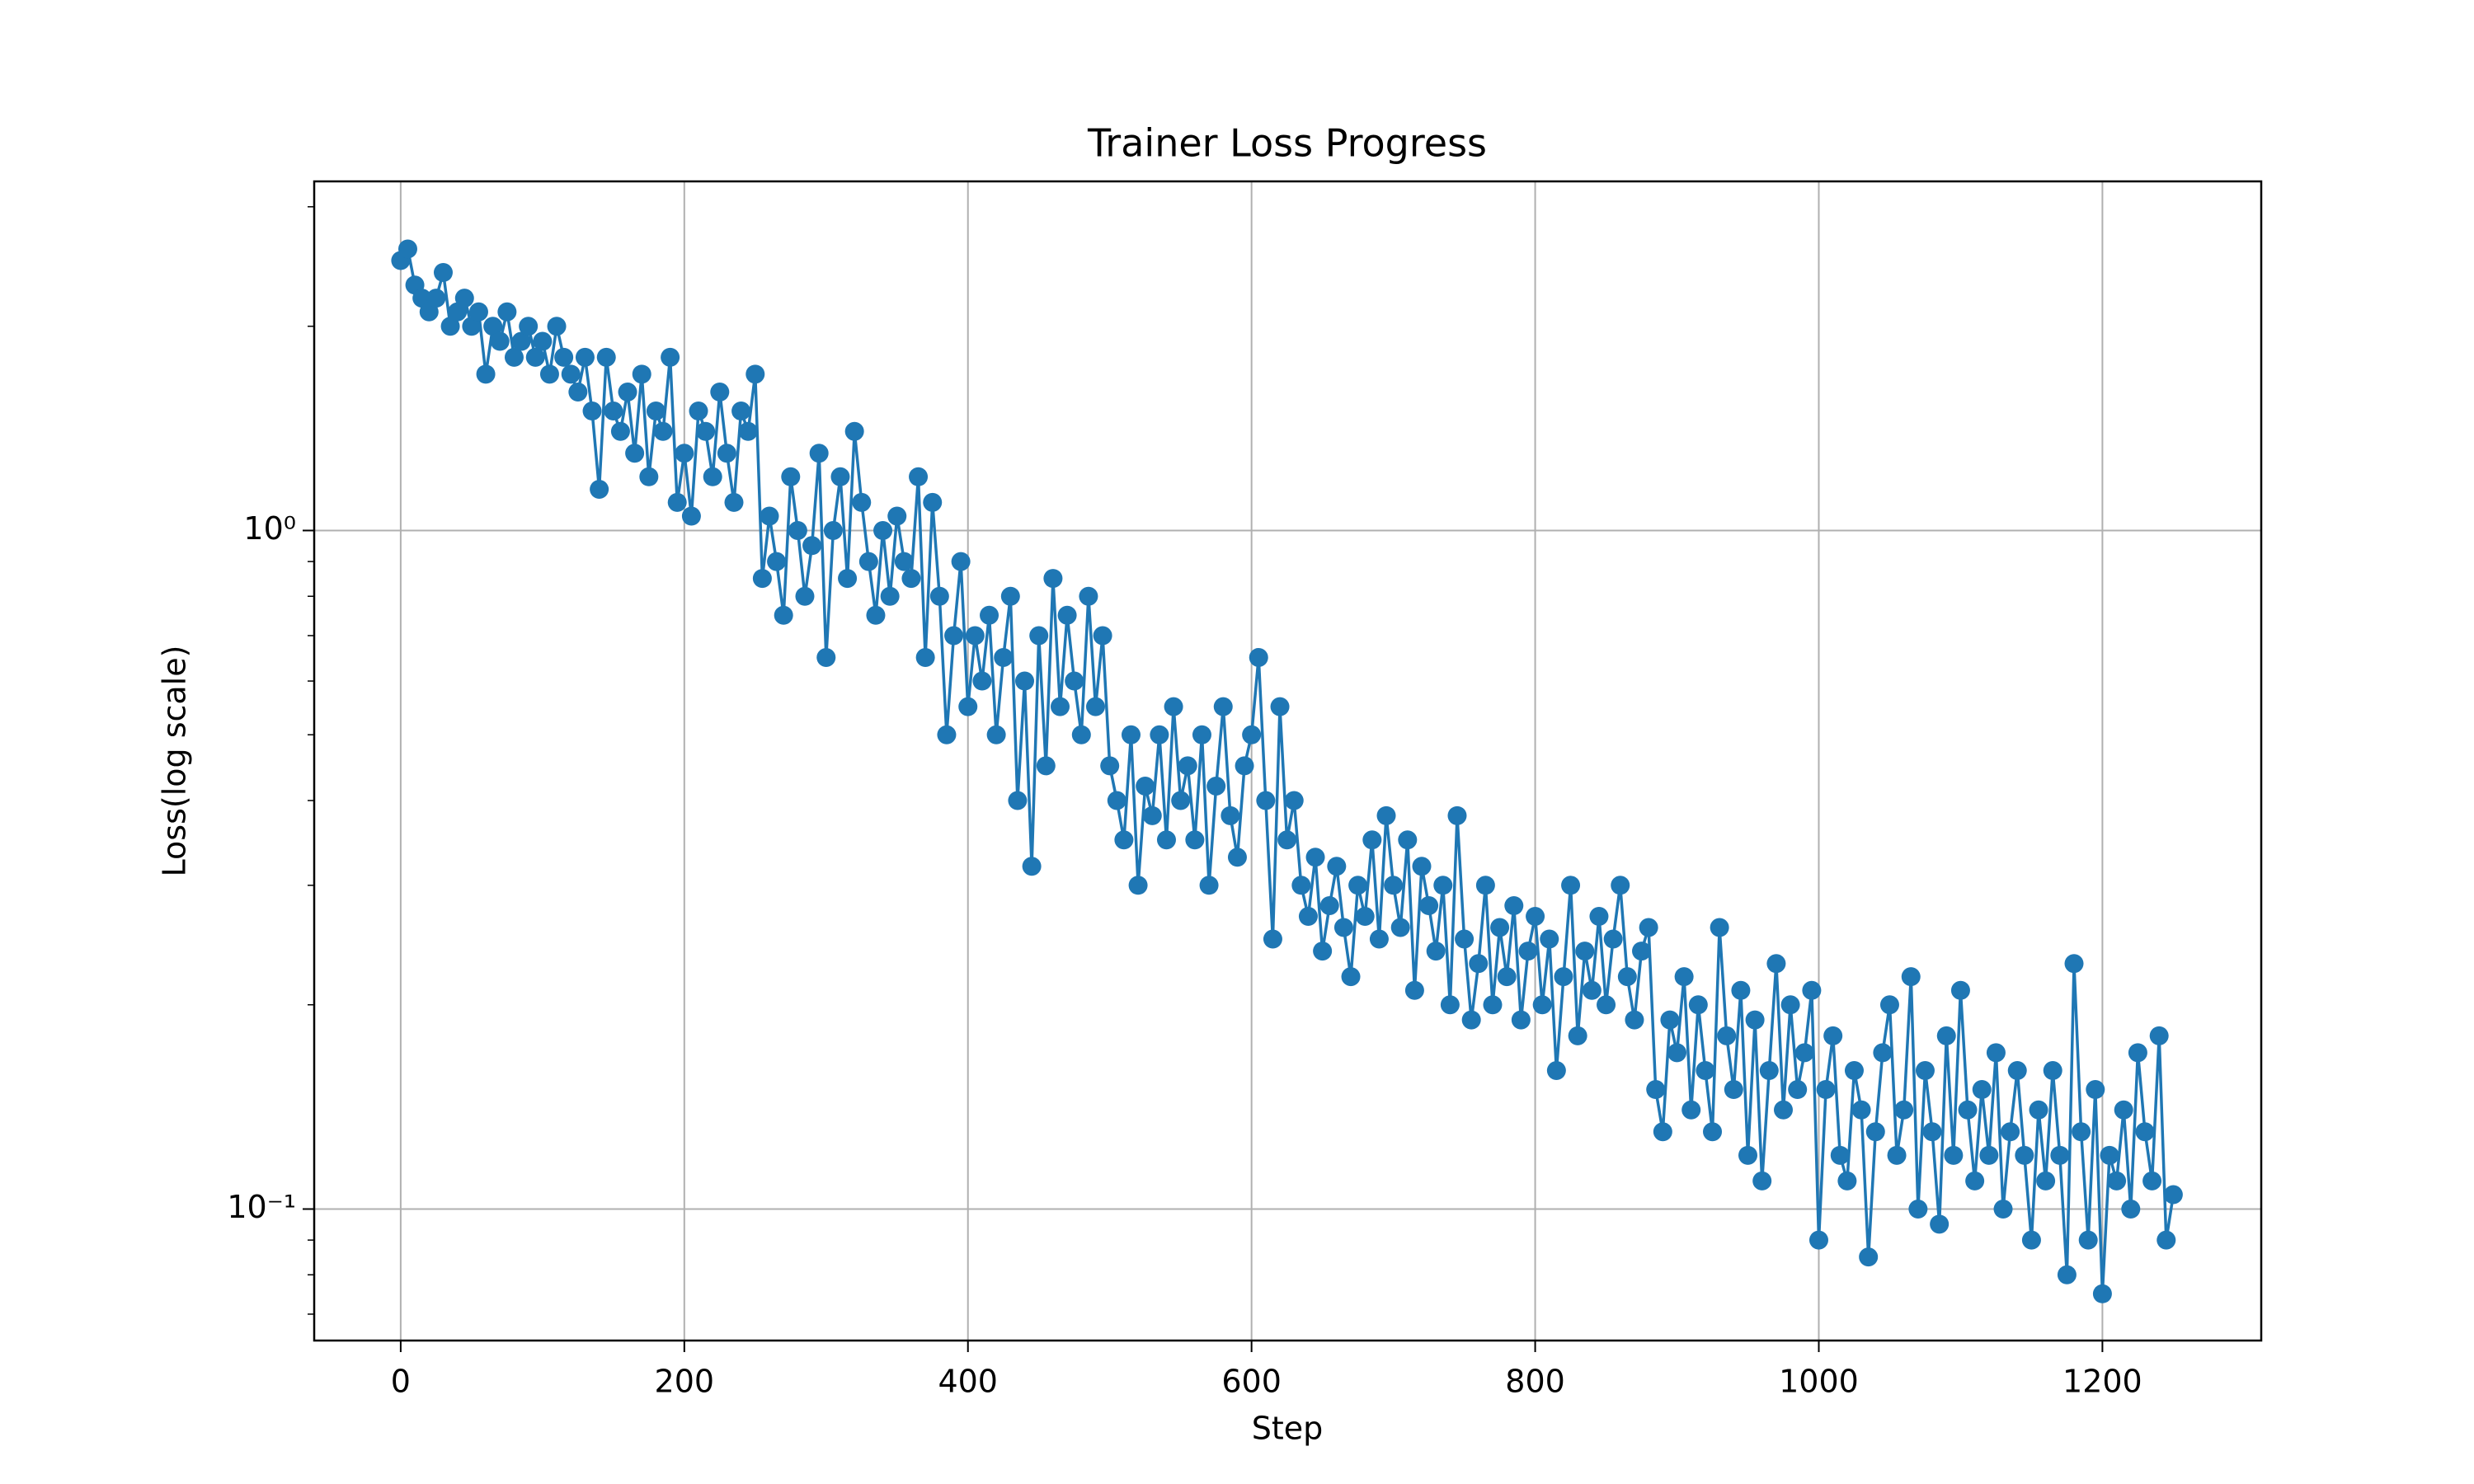 This screenshot has width=2474, height=1484. What do you see at coordinates (261, 1207) in the screenshot?
I see `y-tick-label: 10⁻¹` at bounding box center [261, 1207].